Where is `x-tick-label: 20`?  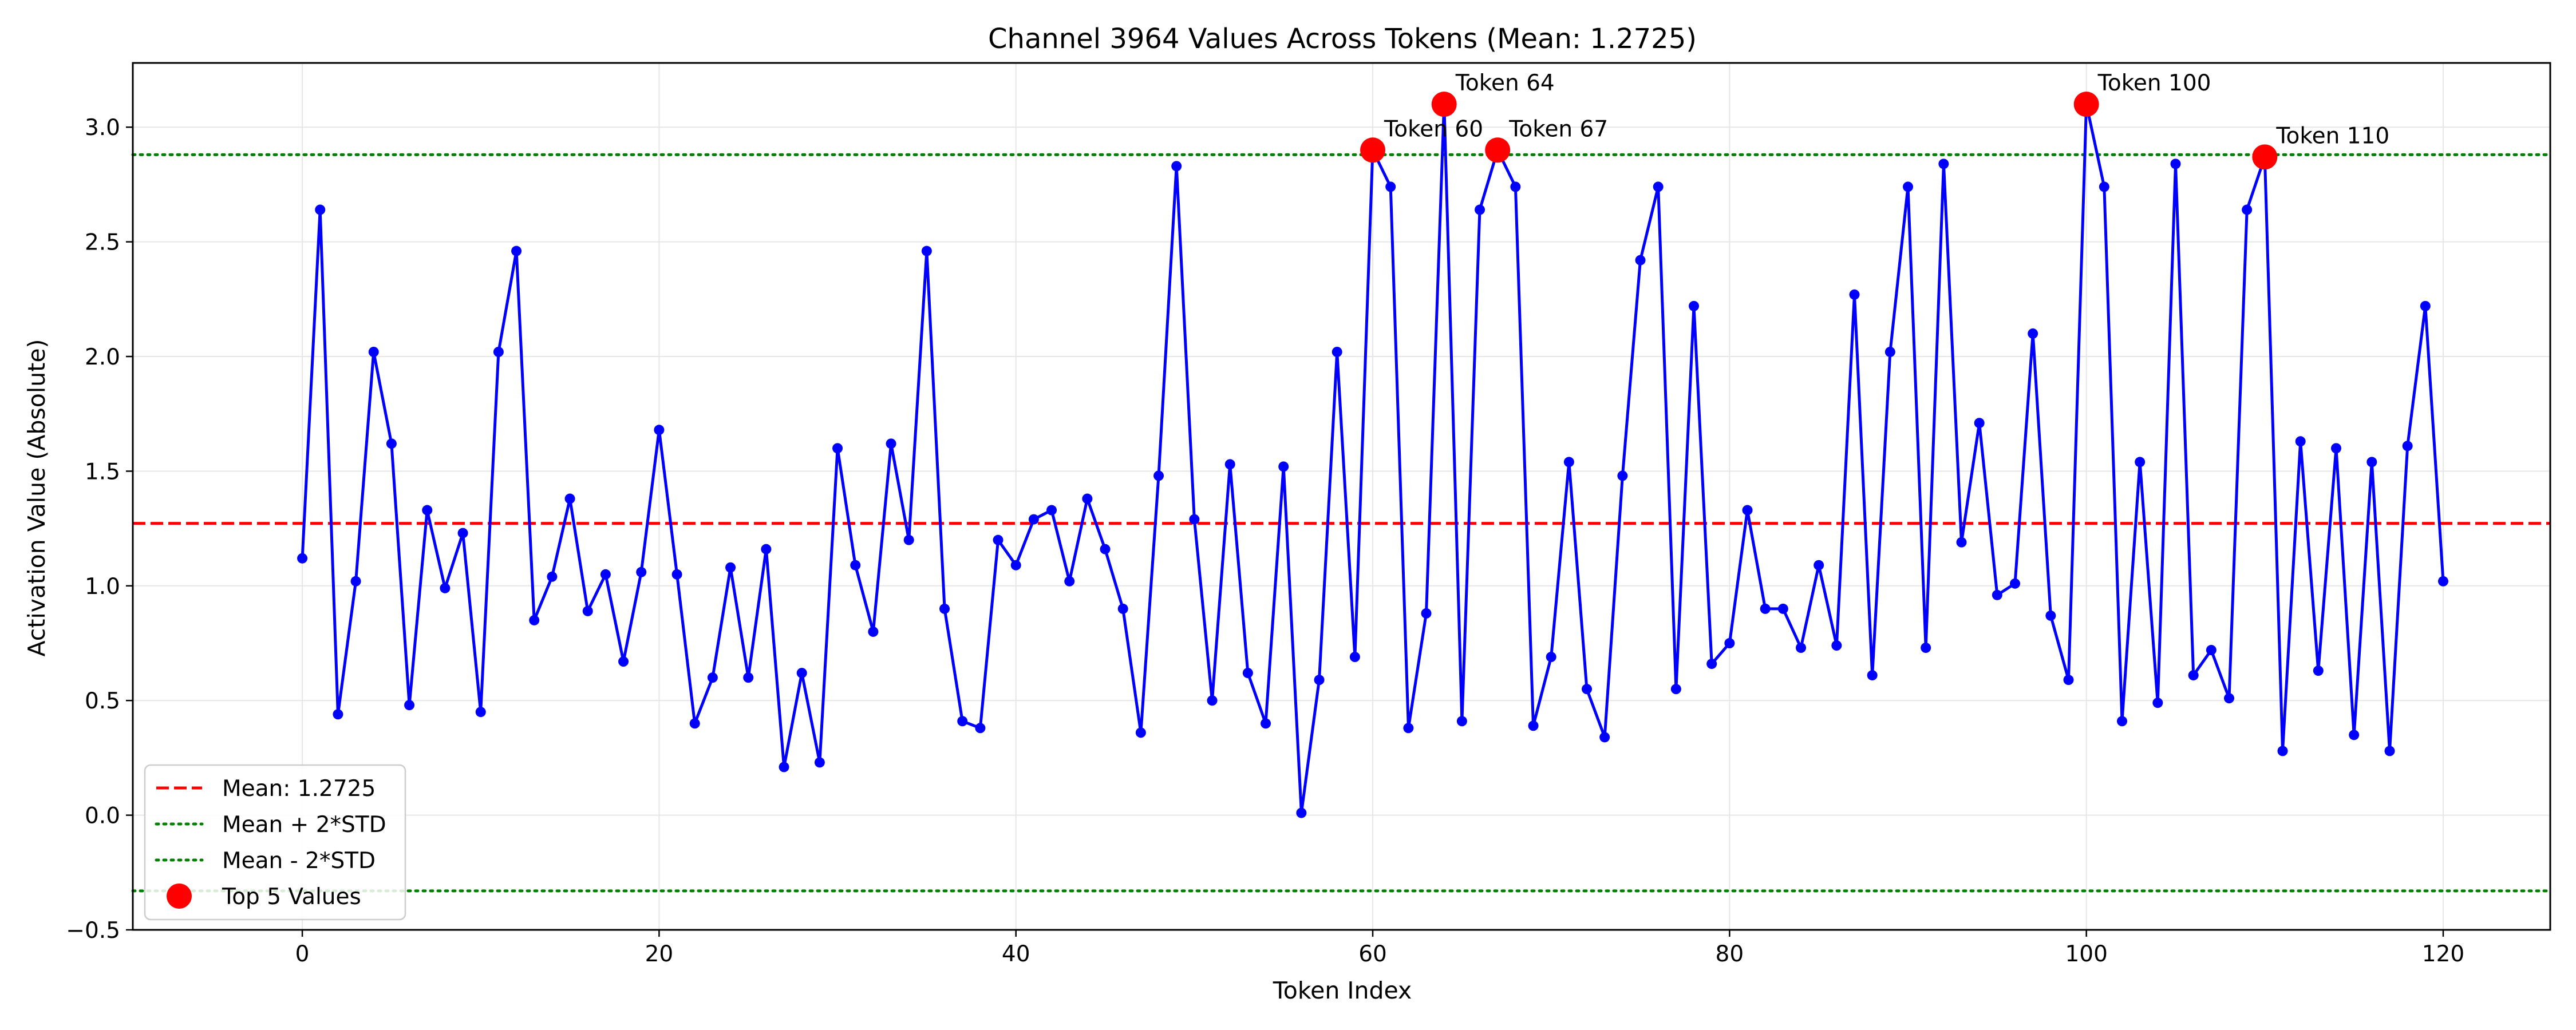 x-tick-label: 20 is located at coordinates (659, 954).